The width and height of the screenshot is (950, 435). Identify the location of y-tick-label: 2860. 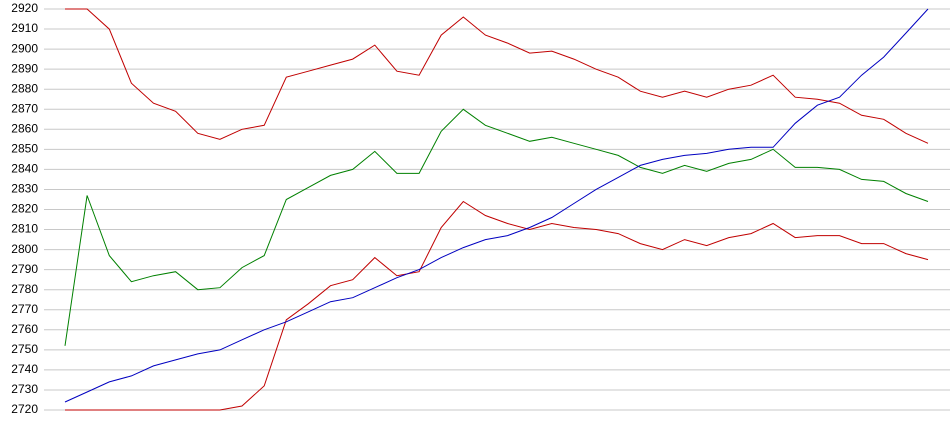
(24, 128).